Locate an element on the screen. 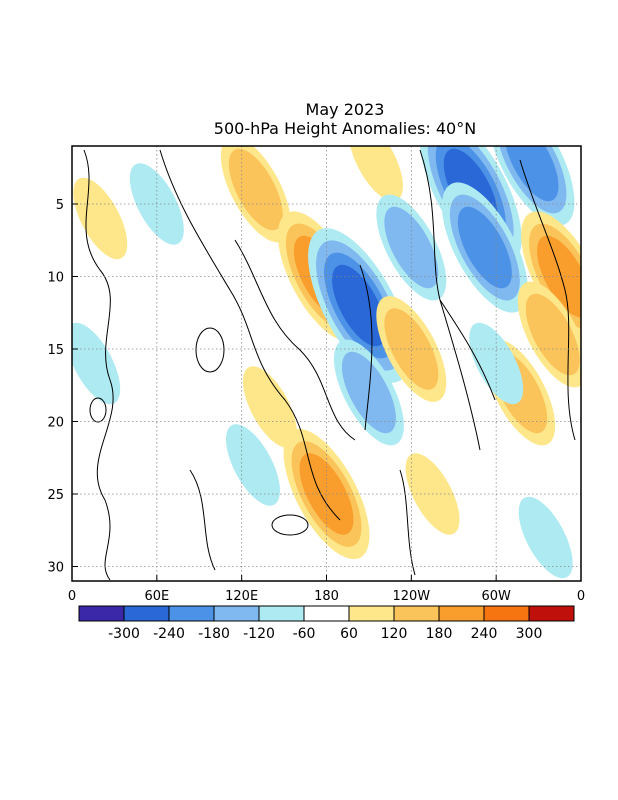 The height and width of the screenshot is (800, 618). x-axis: 0 60E 120E 180 120W 60W 0 is located at coordinates (326, 589).